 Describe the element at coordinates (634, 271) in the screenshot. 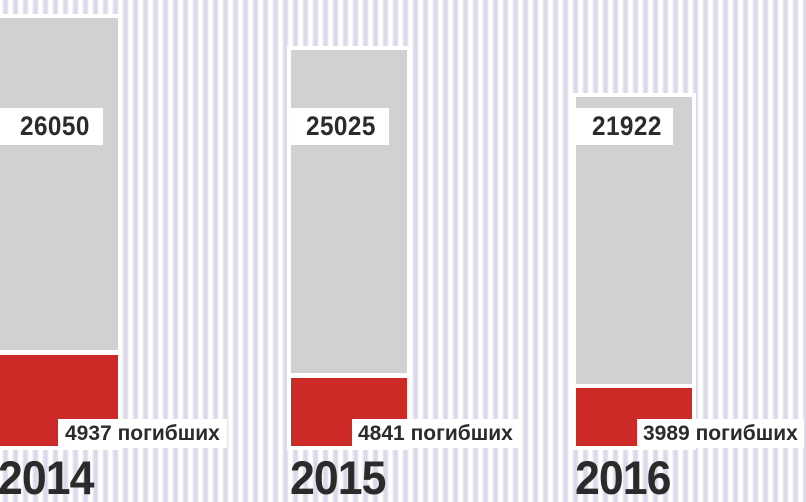

I see `bar-column-2016` at that location.